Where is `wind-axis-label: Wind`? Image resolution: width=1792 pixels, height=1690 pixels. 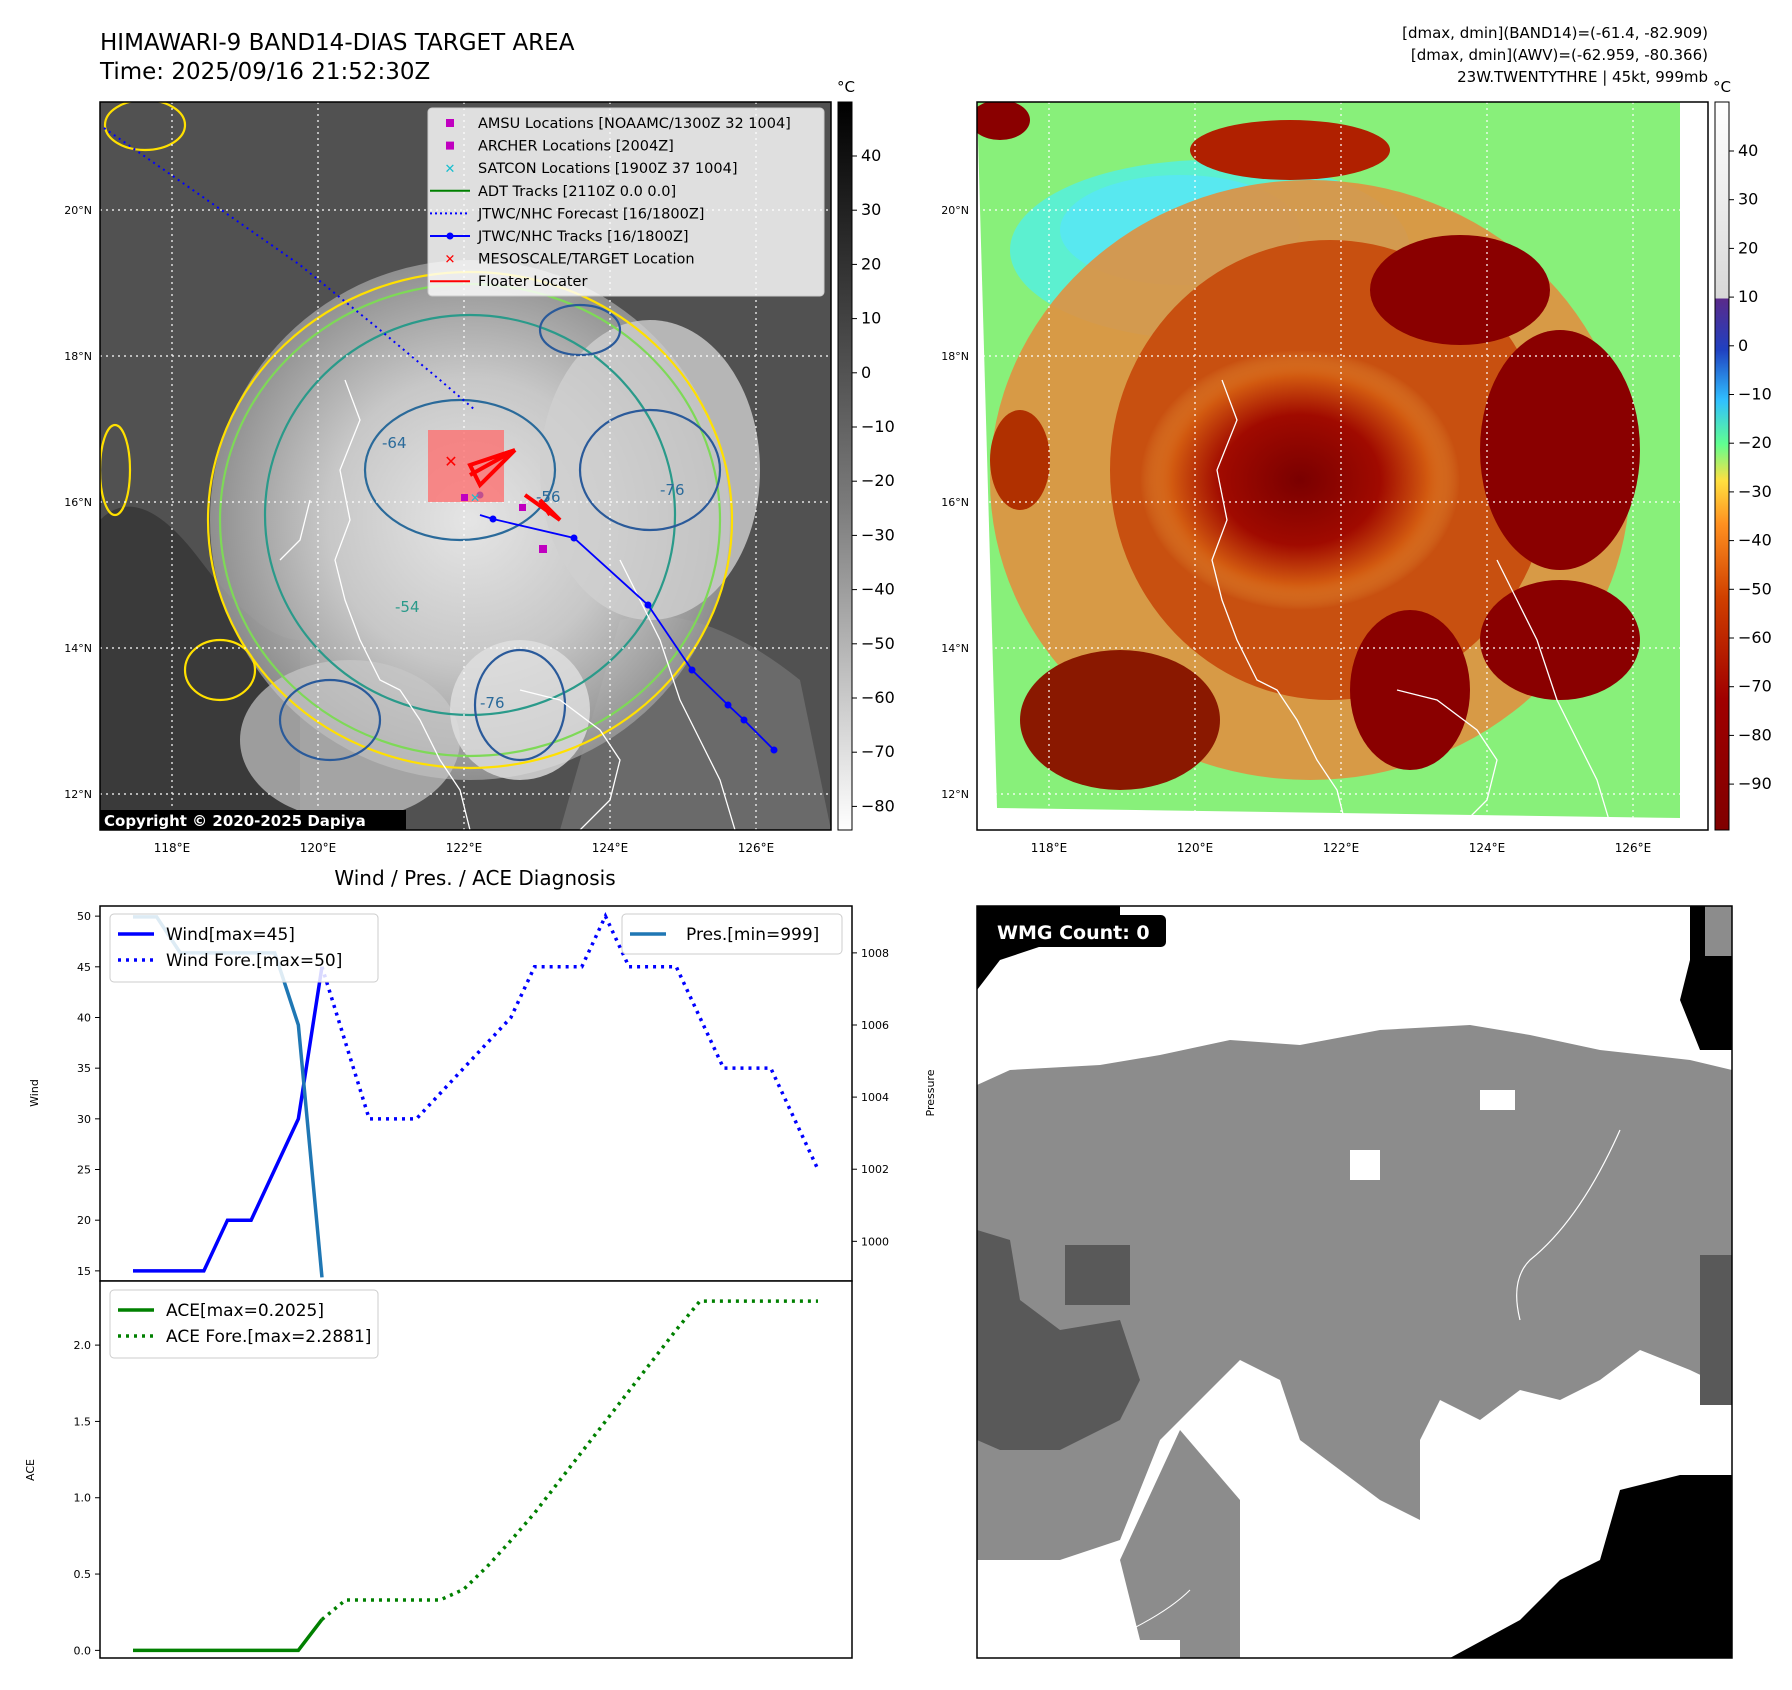
wind-axis-label: Wind is located at coordinates (34, 1093).